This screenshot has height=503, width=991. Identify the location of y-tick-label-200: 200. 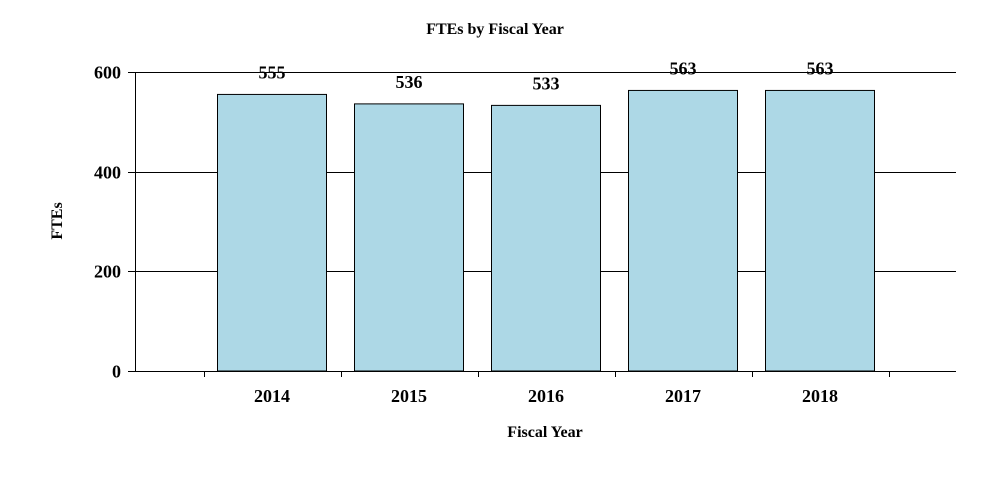
(107, 272).